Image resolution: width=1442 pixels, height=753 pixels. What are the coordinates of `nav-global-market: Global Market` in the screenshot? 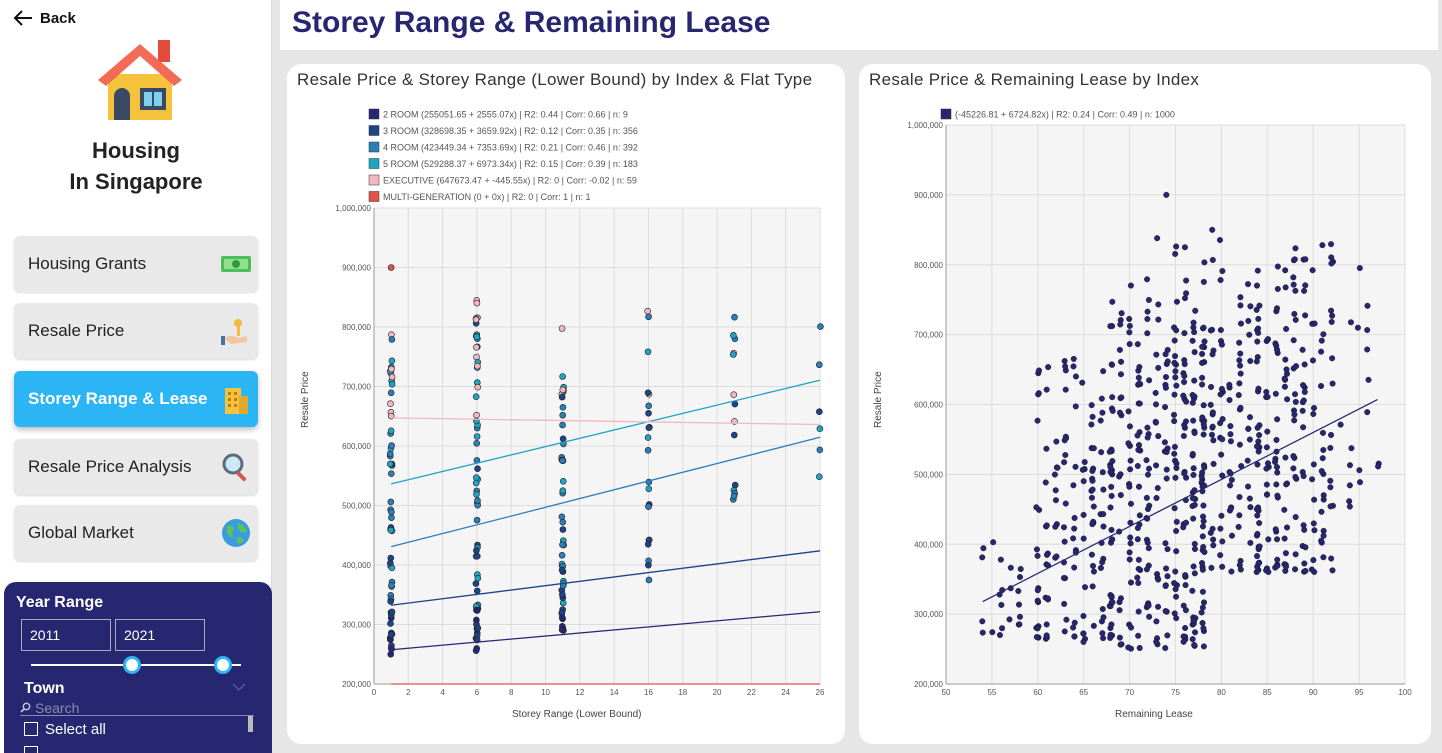 It's located at (136, 533).